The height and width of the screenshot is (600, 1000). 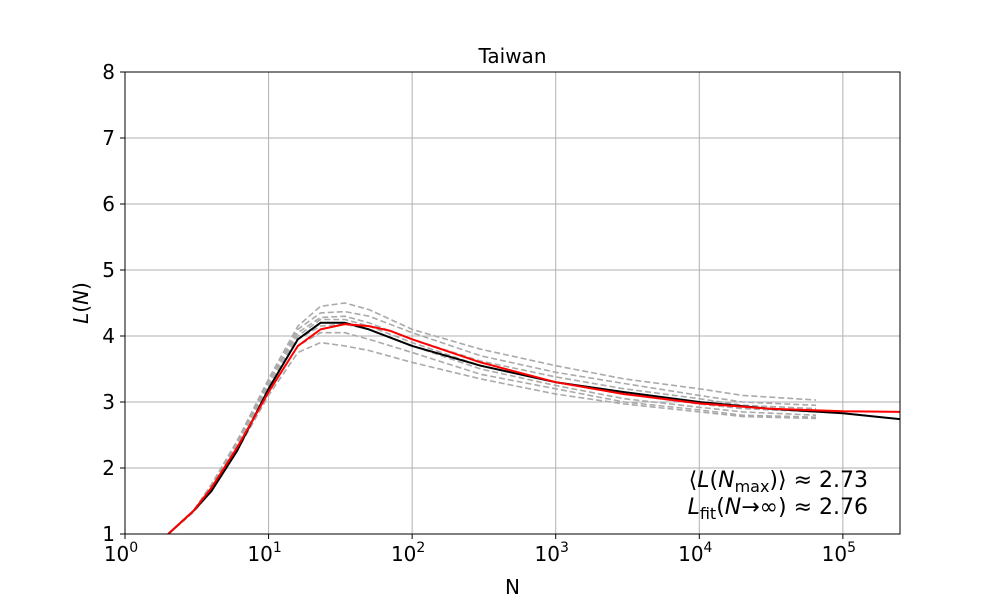 I want to click on x-axis-ticks: 10⁰ 10¹ 10² 10³ 10⁴ 10⁵, so click(x=480, y=550).